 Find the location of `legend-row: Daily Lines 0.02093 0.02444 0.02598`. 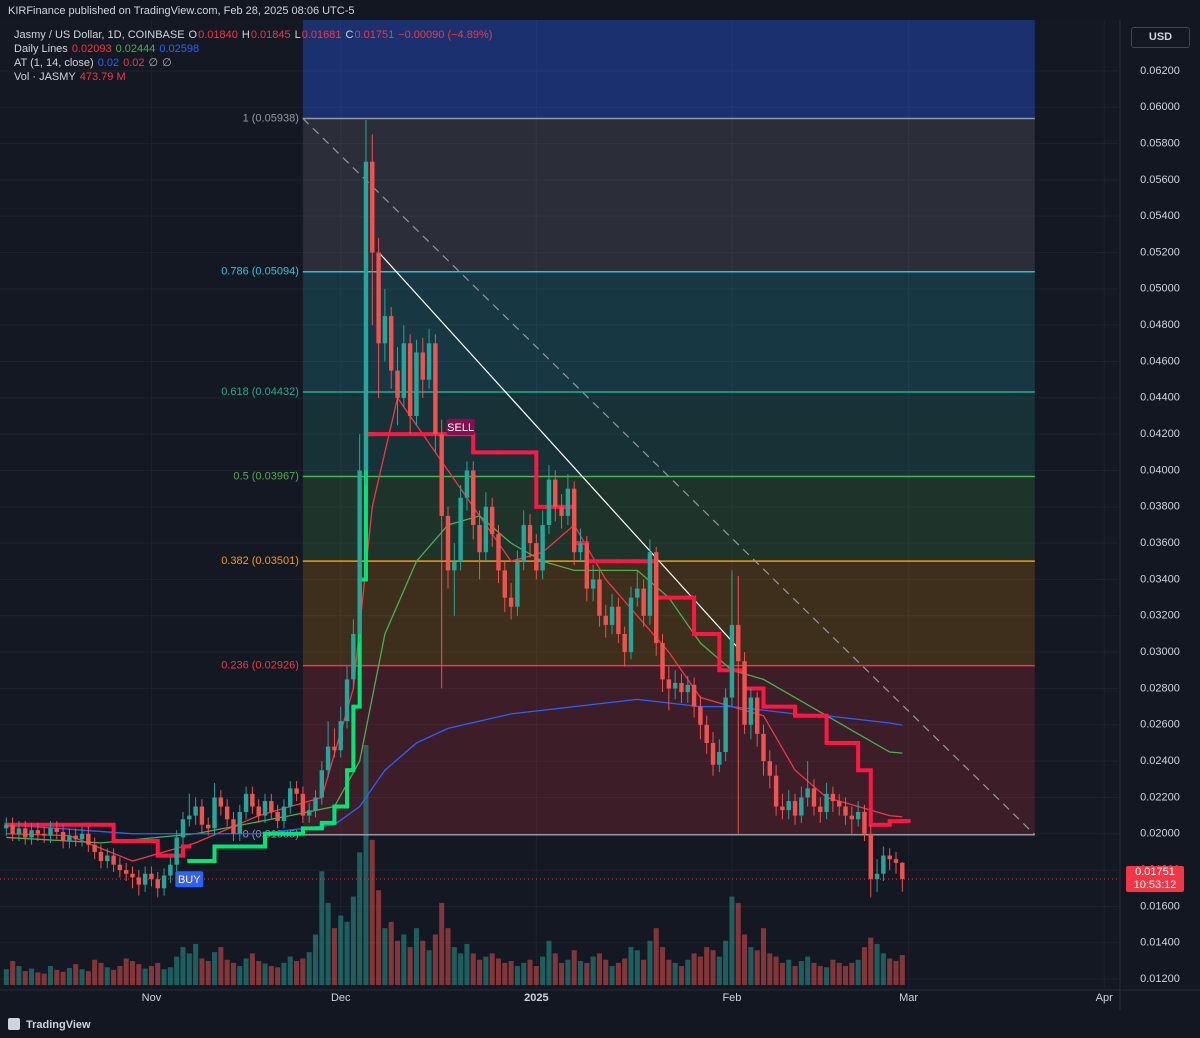

legend-row: Daily Lines 0.02093 0.02444 0.02598 is located at coordinates (255, 49).